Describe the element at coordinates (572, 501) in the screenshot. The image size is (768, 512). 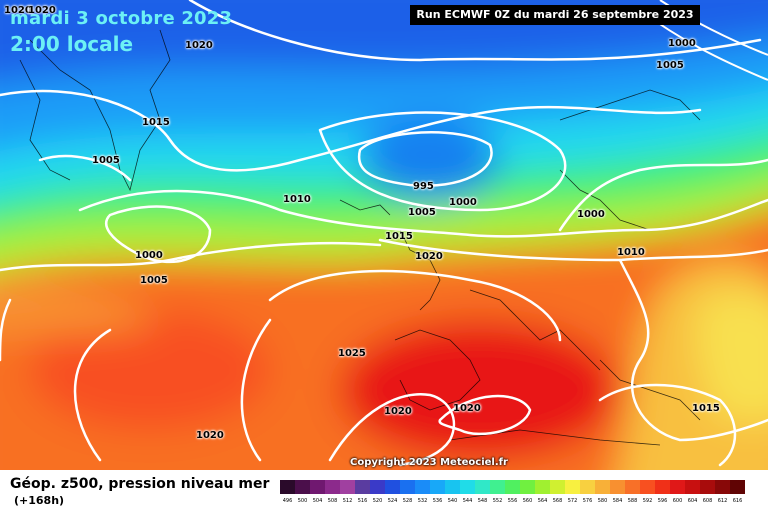
I see `color-scale-tick: 572` at that location.